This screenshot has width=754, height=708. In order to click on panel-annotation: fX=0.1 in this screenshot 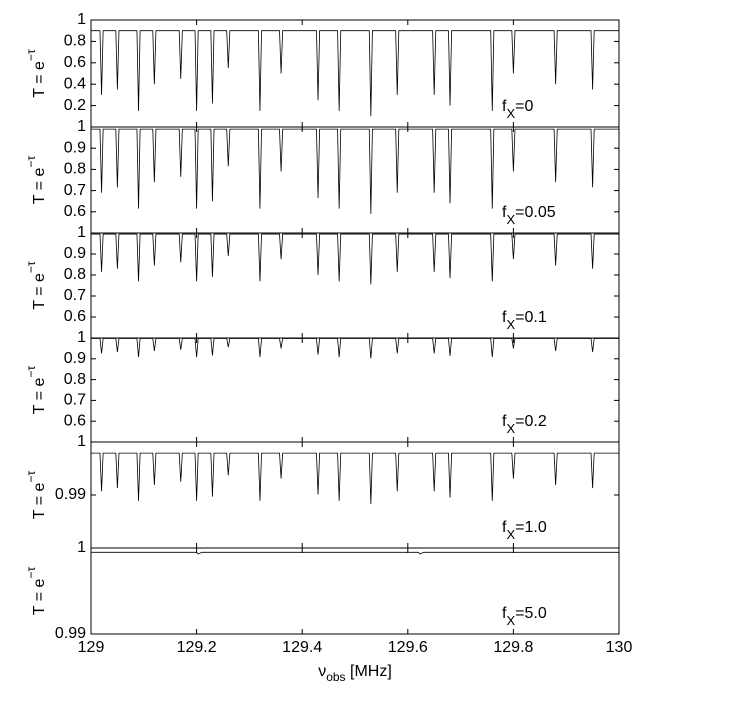, I will do `click(524, 320)`.